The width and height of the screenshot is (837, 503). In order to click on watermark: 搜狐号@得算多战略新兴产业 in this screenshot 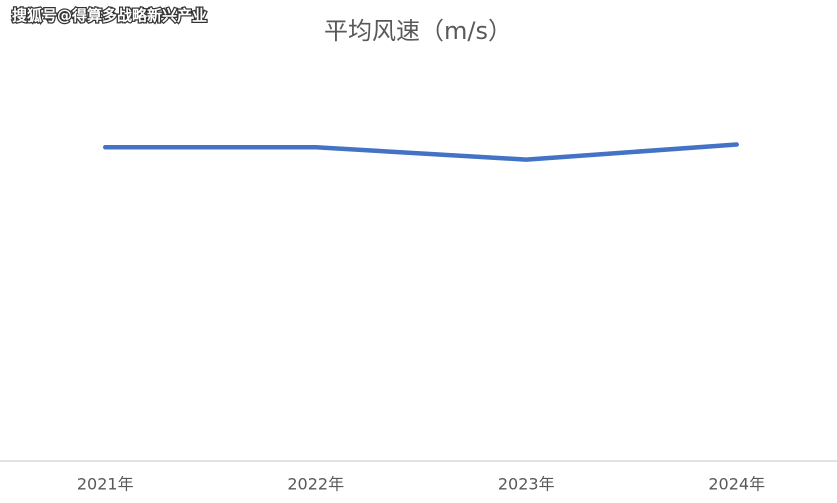, I will do `click(109, 16)`.